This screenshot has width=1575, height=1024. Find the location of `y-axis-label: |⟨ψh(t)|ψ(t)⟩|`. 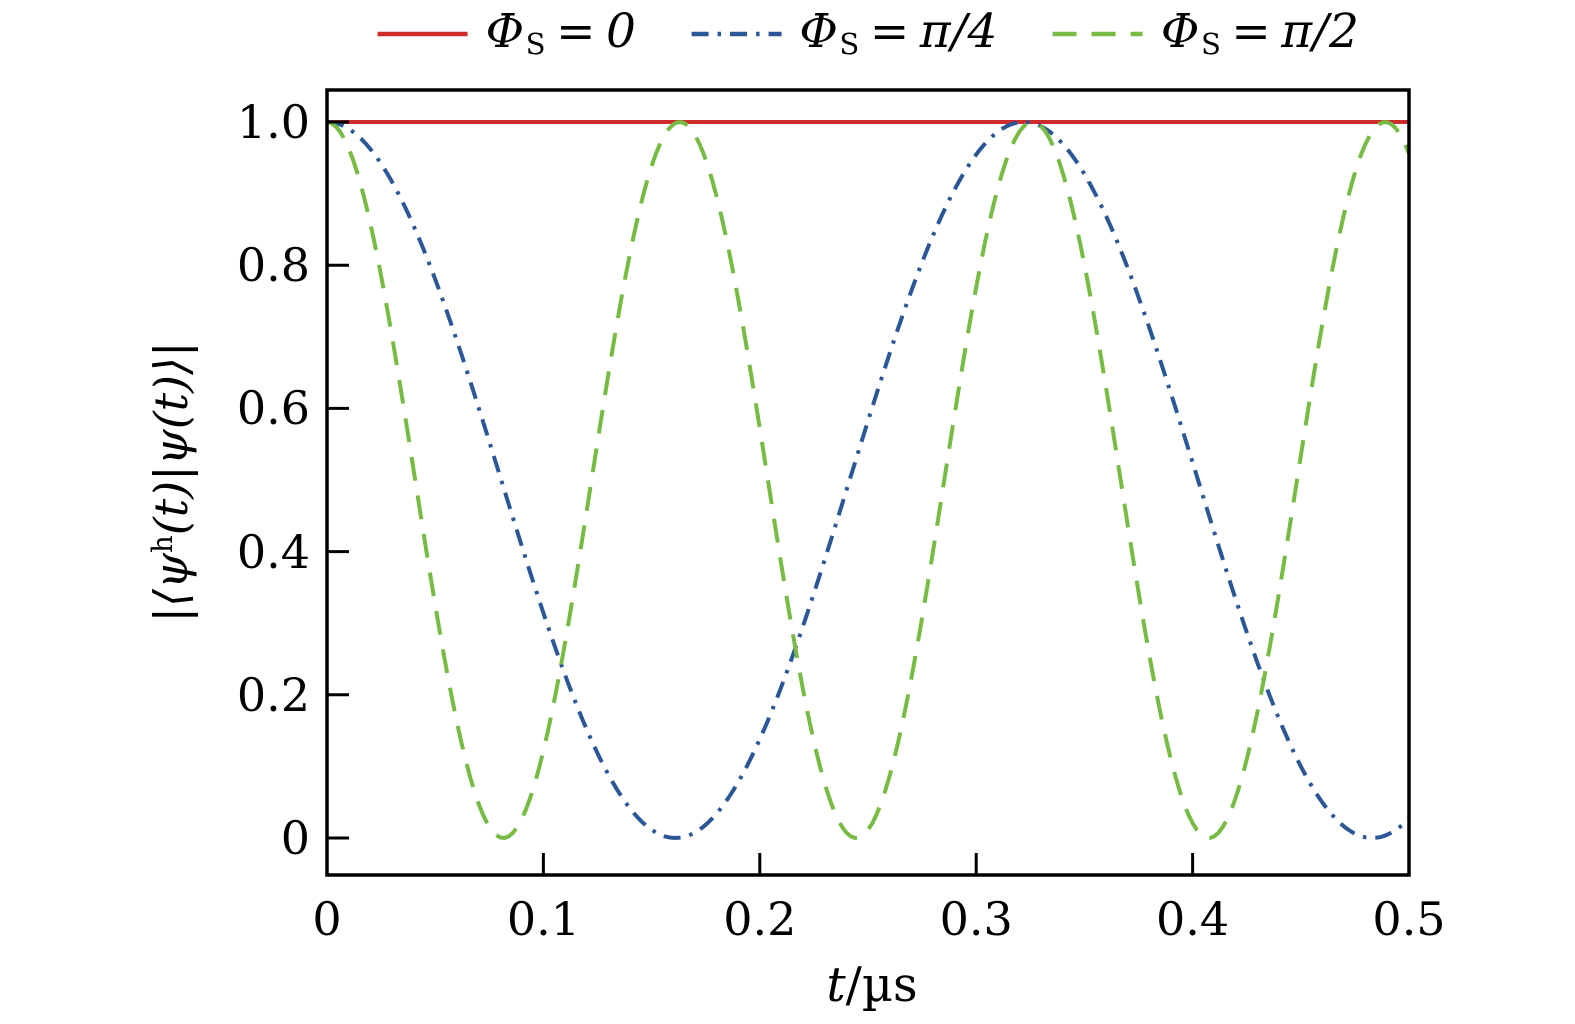

y-axis-label: |⟨ψh(t)|ψ(t)⟩| is located at coordinates (171, 481).